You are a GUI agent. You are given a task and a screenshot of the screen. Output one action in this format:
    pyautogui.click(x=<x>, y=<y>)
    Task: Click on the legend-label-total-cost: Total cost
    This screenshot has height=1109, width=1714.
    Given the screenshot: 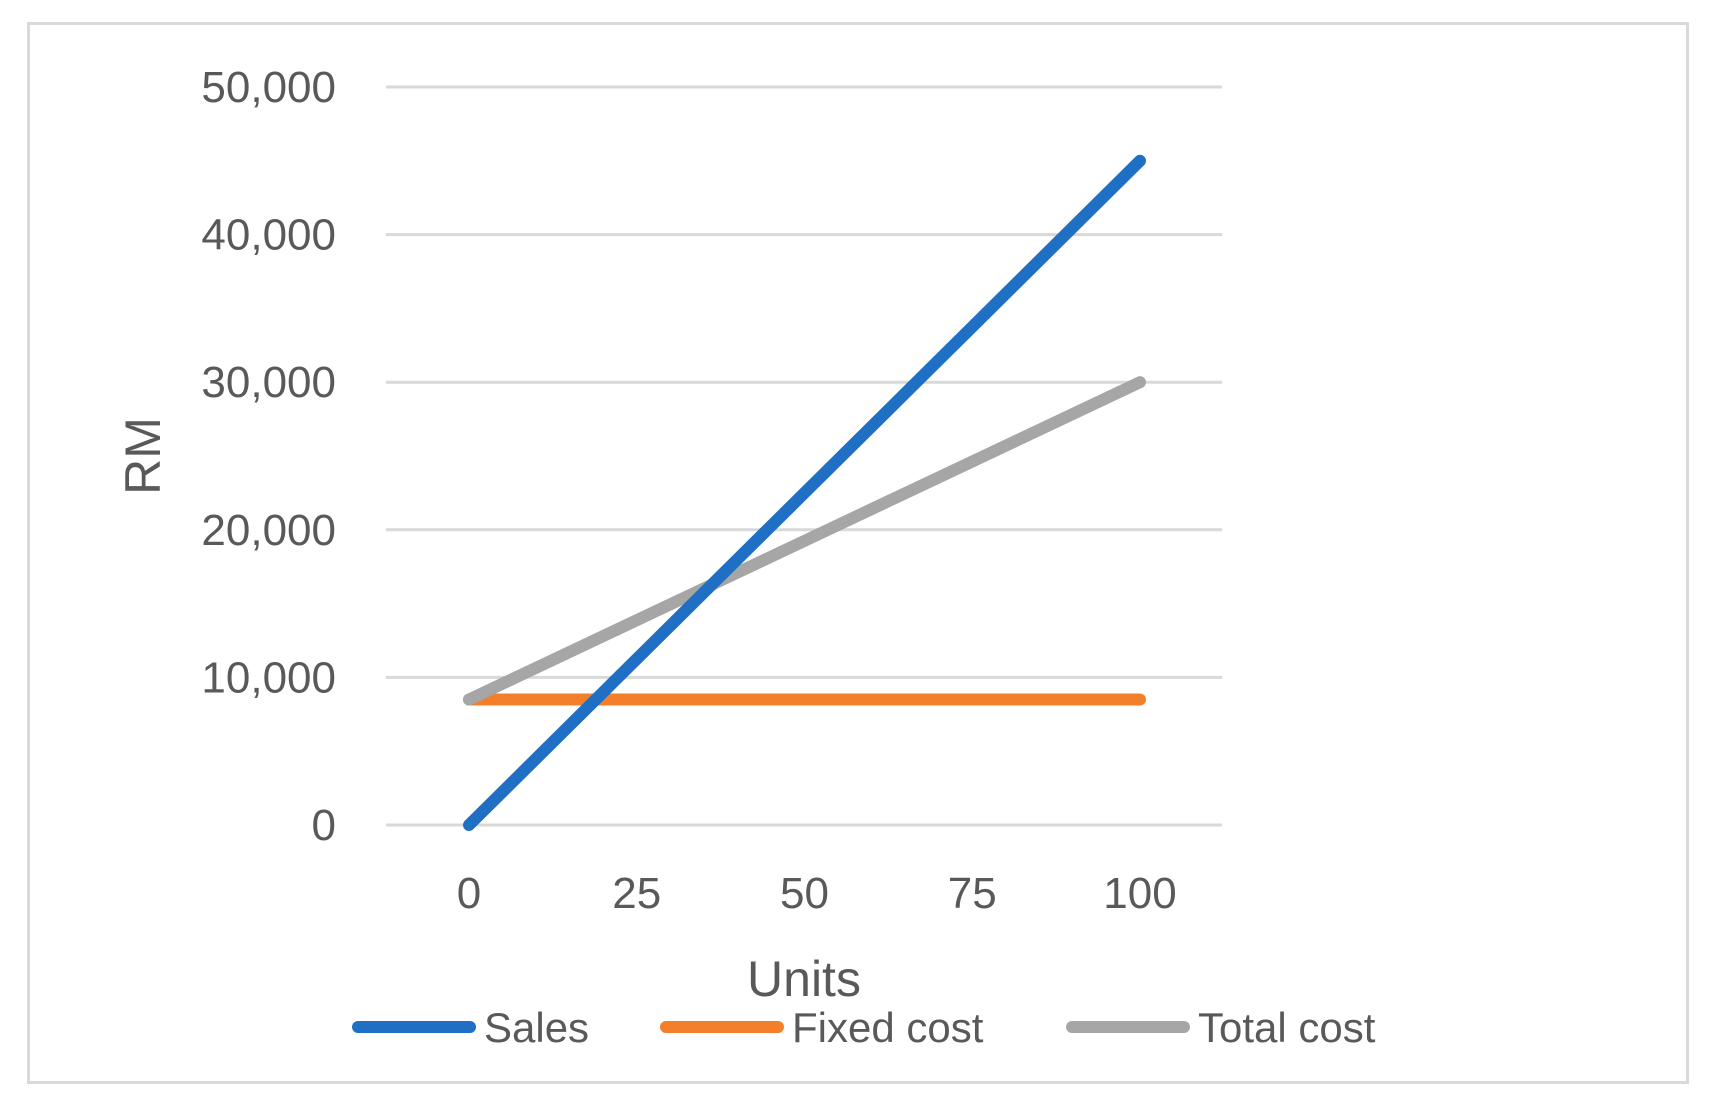 What is the action you would take?
    pyautogui.click(x=1287, y=1027)
    